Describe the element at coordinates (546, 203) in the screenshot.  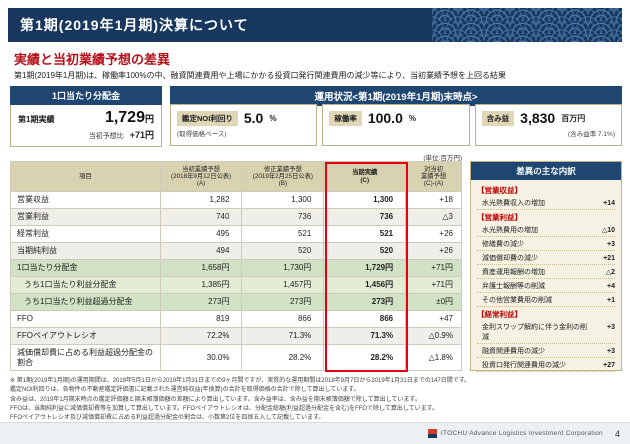
I see `variance-item: 水光熱費収入の増加 +14` at that location.